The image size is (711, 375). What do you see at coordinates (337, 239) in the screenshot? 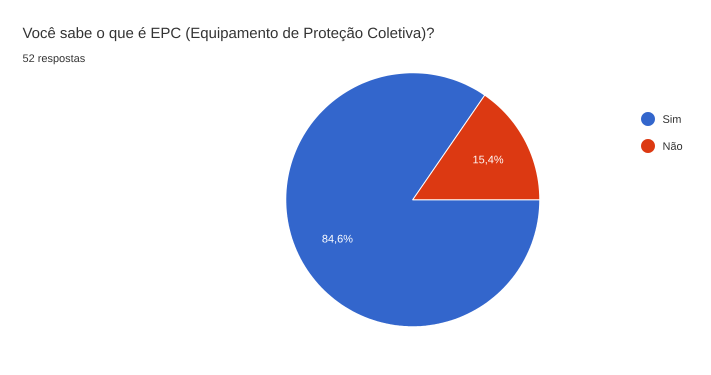
I see `data-label: 84,6%` at bounding box center [337, 239].